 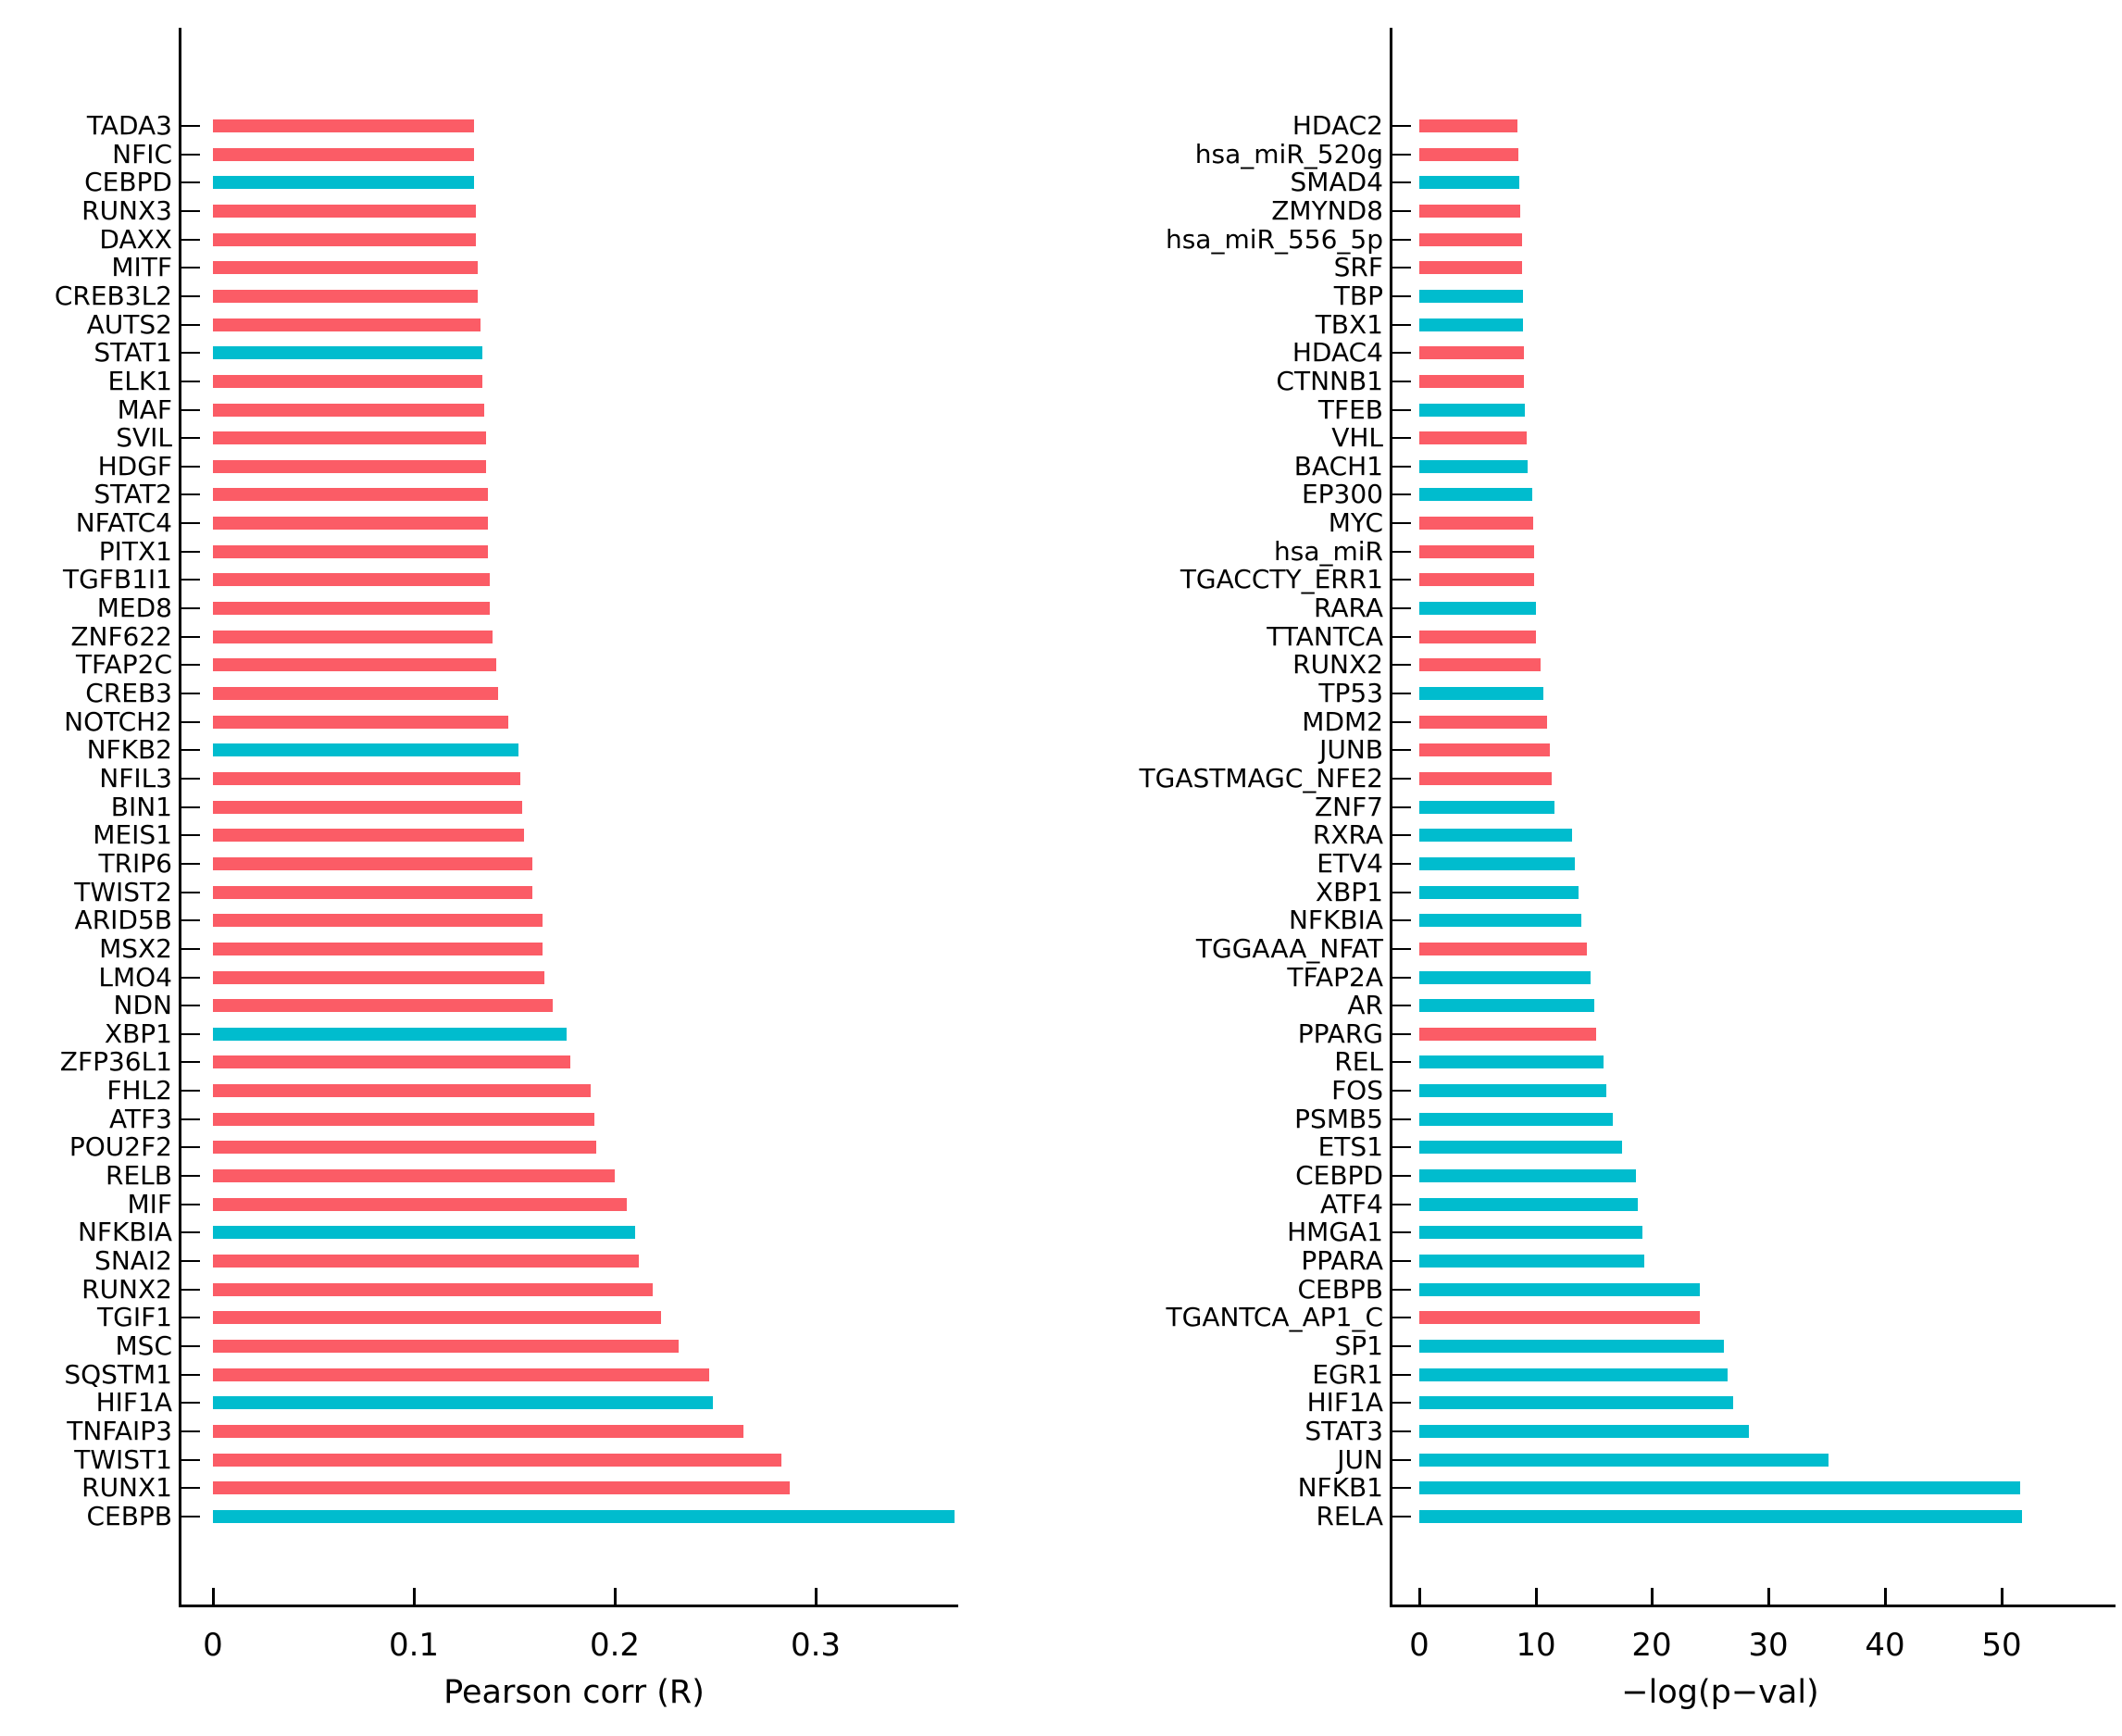 What do you see at coordinates (139, 1175) in the screenshot?
I see `category-label: RELB` at bounding box center [139, 1175].